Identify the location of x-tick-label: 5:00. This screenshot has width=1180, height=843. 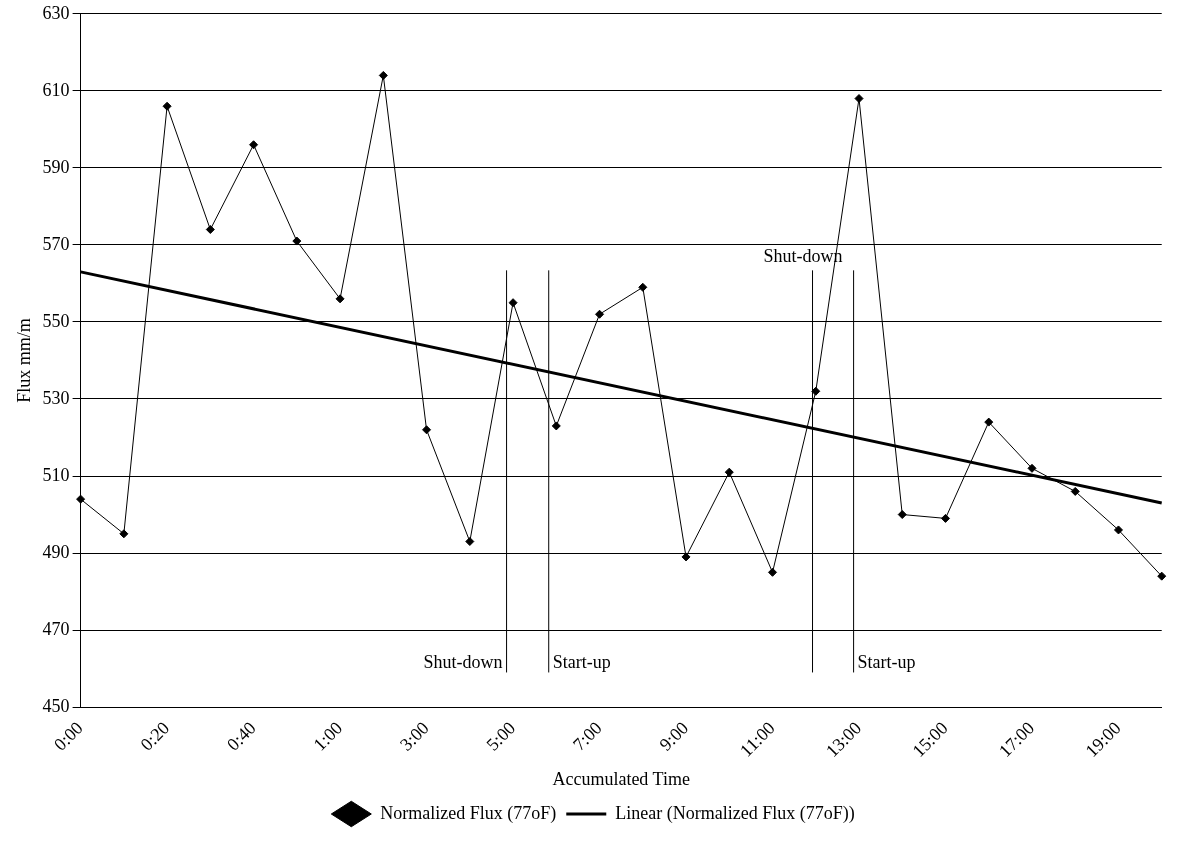
(501, 736).